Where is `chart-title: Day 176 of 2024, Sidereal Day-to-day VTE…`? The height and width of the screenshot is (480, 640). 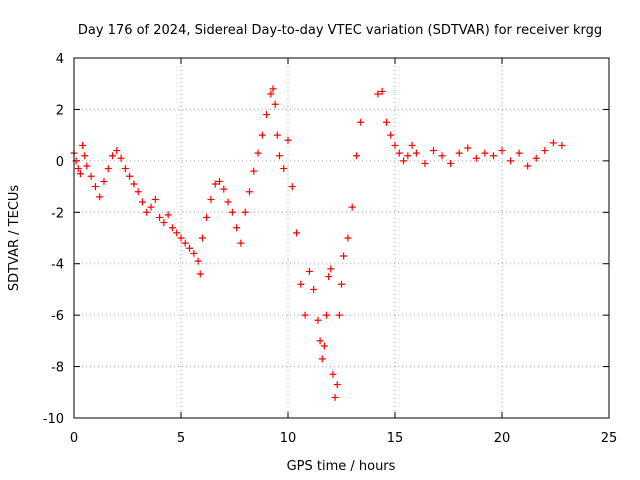 chart-title: Day 176 of 2024, Sidereal Day-to-day VTE… is located at coordinates (340, 30).